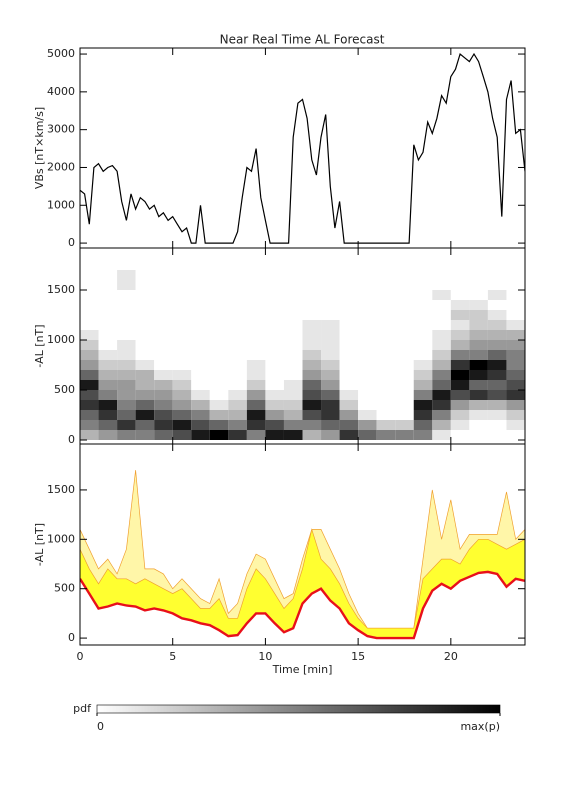 This screenshot has width=576, height=796. Describe the element at coordinates (451, 656) in the screenshot. I see `x-tick-label: 20` at that location.